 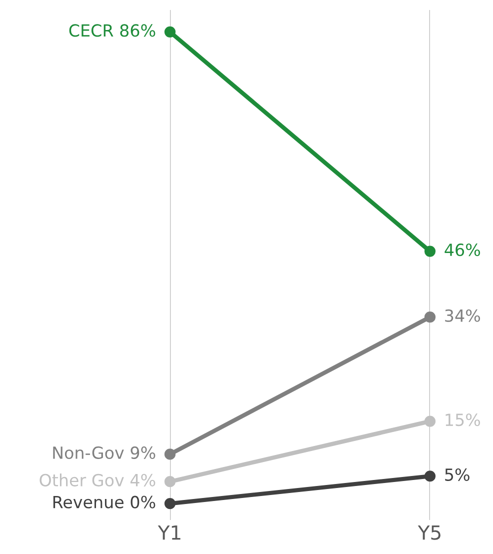 I want to click on data-label: CECR 86%, so click(x=112, y=30).